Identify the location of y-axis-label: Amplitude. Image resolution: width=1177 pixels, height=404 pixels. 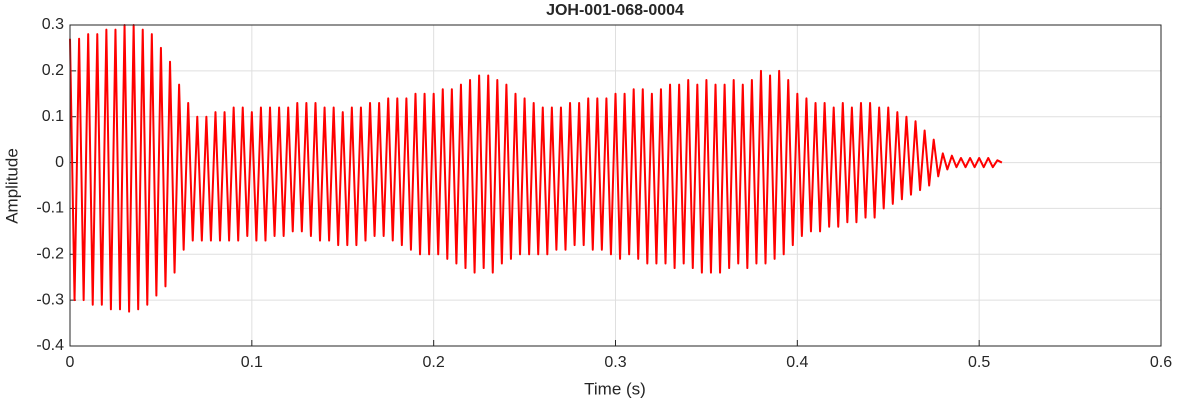
(11, 186).